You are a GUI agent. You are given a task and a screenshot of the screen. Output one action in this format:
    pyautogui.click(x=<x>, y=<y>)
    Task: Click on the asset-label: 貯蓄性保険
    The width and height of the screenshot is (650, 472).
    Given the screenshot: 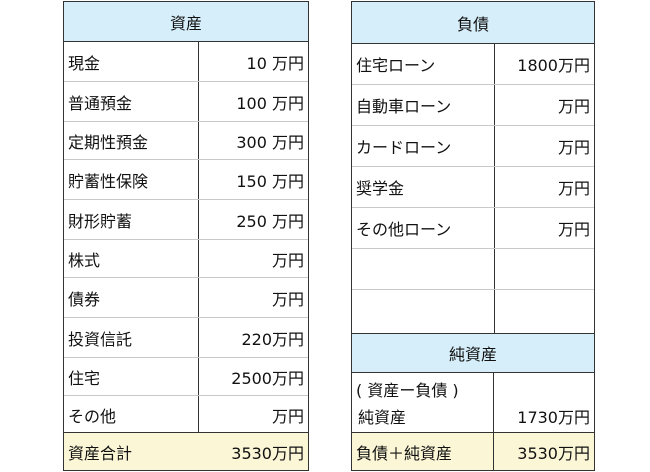 What is the action you would take?
    pyautogui.click(x=108, y=181)
    